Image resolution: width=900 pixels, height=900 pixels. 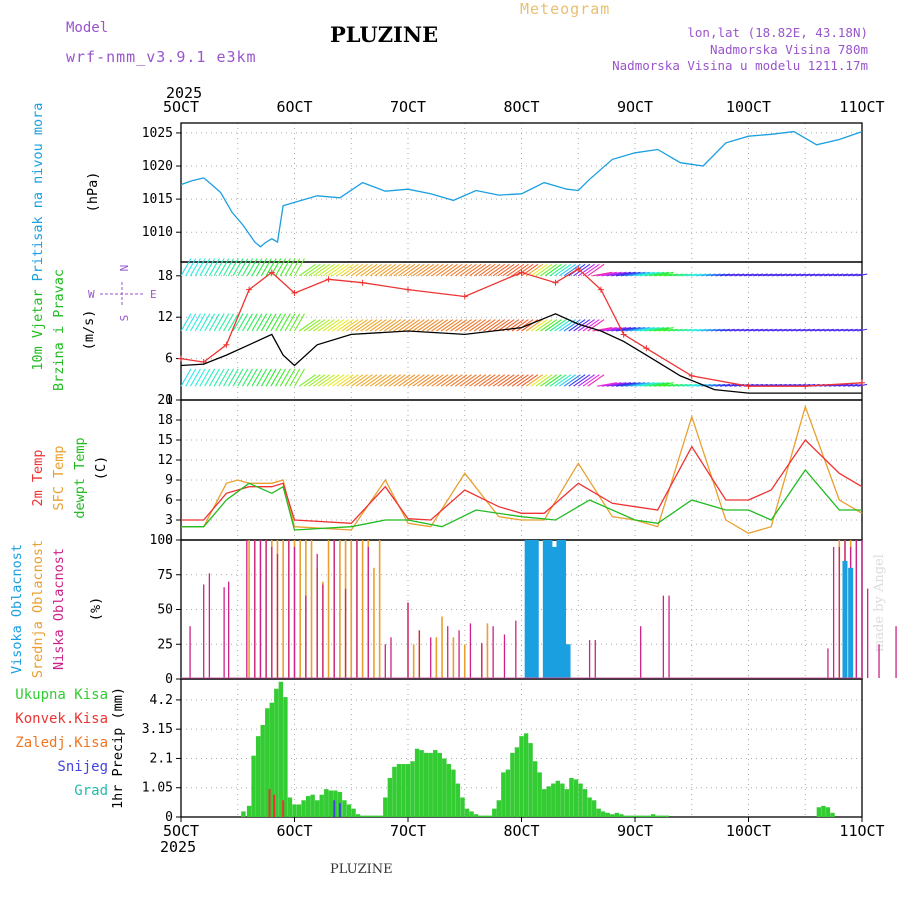 I want to click on x-tick-label-bottom: 5OCT, so click(x=181, y=831).